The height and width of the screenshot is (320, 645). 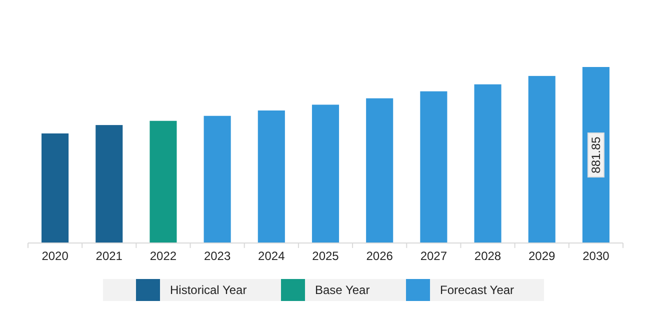 What do you see at coordinates (342, 290) in the screenshot?
I see `legend-label: Base Year` at bounding box center [342, 290].